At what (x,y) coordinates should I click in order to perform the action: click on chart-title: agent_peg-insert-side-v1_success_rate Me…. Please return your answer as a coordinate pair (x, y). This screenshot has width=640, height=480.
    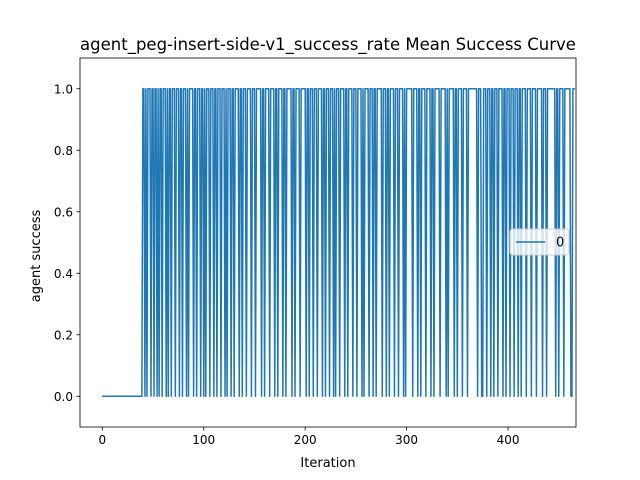
    Looking at the image, I should click on (328, 45).